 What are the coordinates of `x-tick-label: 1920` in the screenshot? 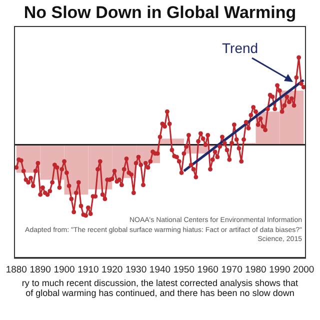 It's located at (112, 270).